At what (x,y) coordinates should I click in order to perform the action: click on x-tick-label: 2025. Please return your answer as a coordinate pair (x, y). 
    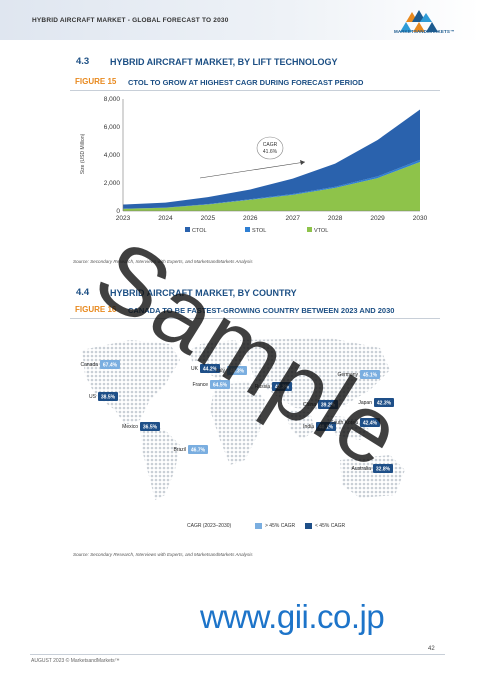
    Looking at the image, I should click on (208, 218).